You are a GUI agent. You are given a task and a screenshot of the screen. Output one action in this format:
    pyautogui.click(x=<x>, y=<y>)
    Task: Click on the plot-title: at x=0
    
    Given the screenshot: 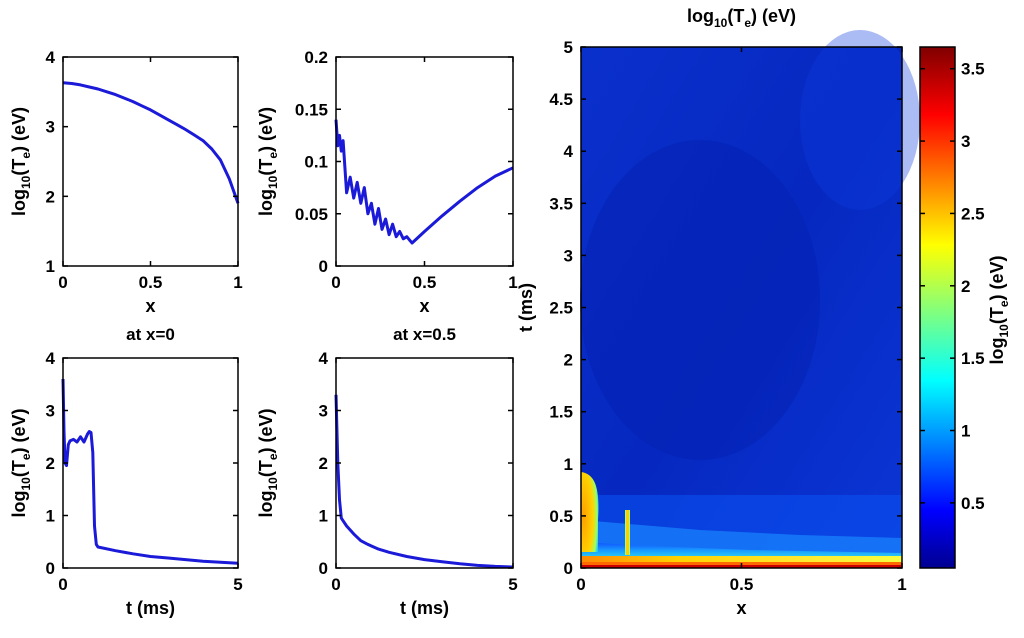 What is the action you would take?
    pyautogui.click(x=150, y=334)
    